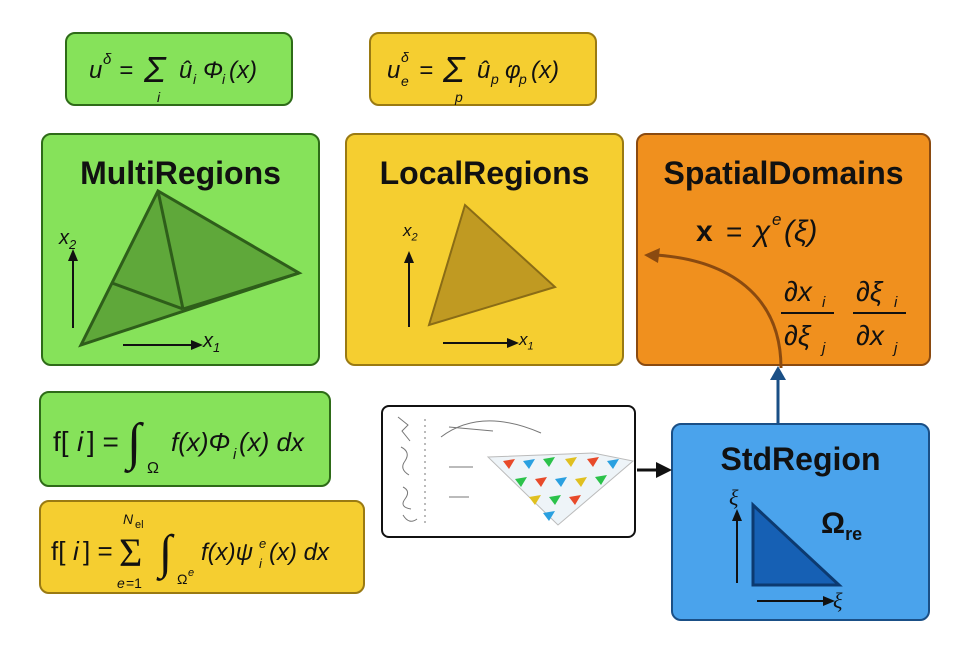 The image size is (980, 653). What do you see at coordinates (213, 70) in the screenshot?
I see `svg-text: Φ` at bounding box center [213, 70].